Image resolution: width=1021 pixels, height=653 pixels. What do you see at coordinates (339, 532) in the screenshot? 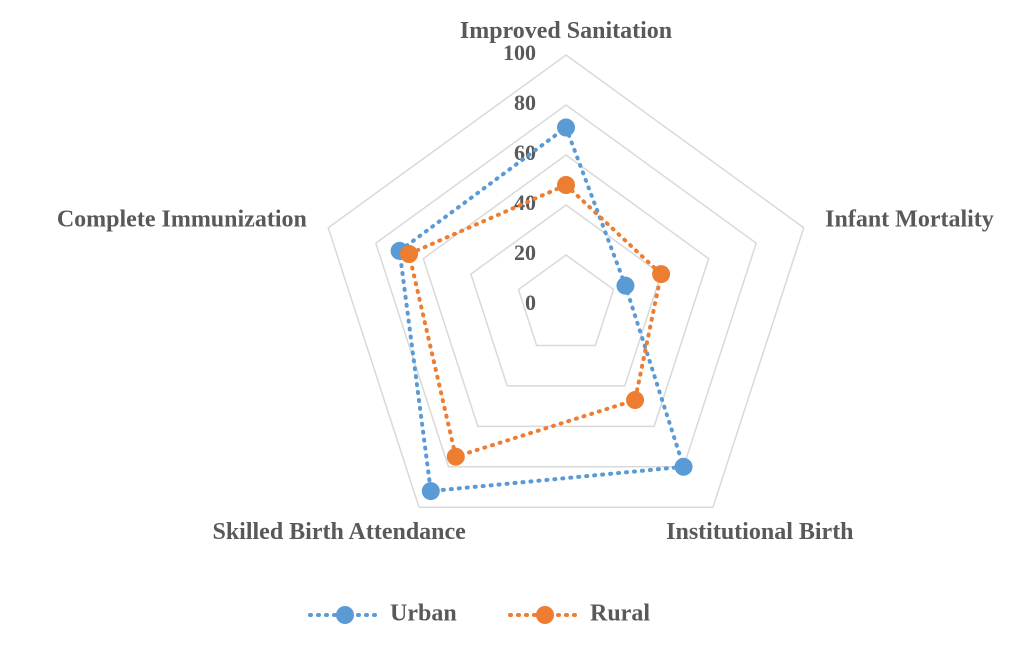
I see `category-label: Skilled Birth Attendance` at bounding box center [339, 532].